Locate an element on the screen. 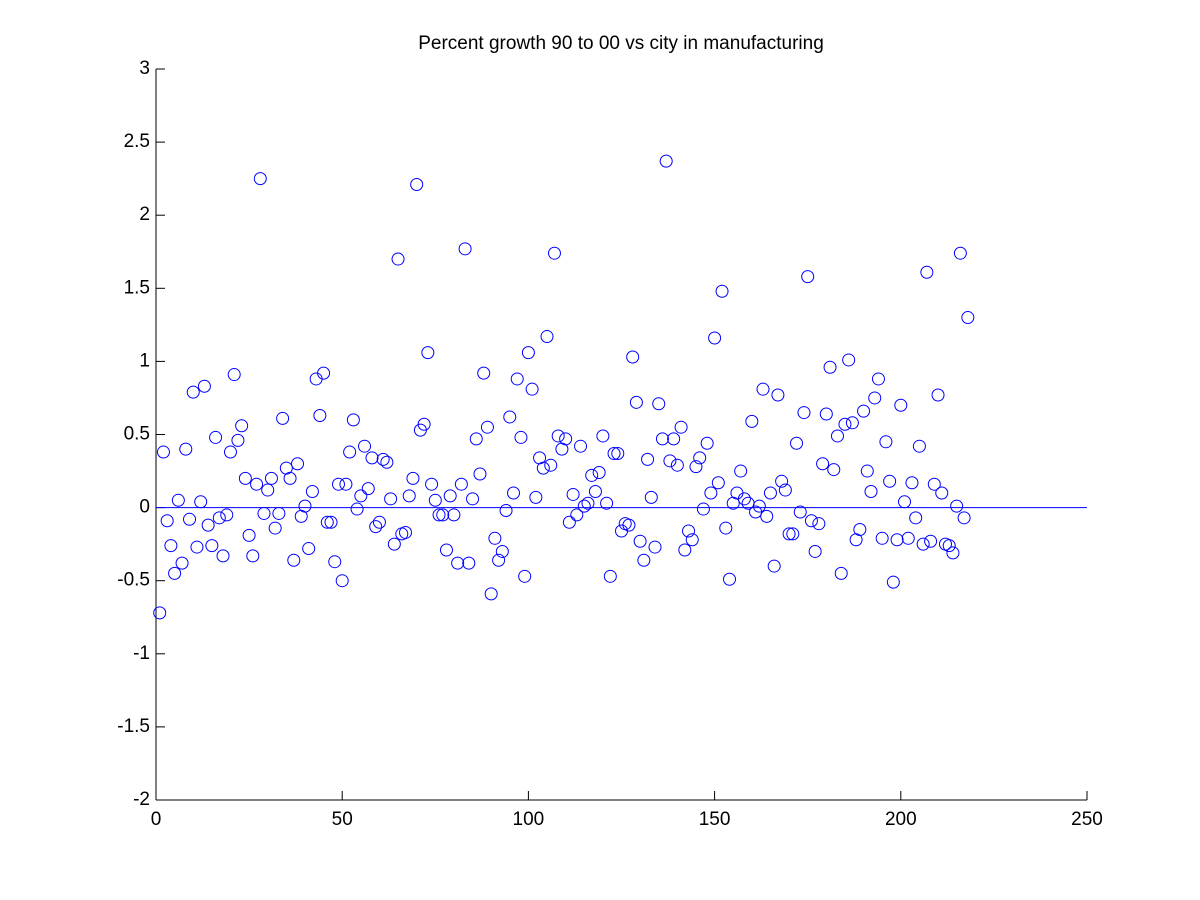 Image resolution: width=1200 pixels, height=900 pixels. x-tick-label: 200 is located at coordinates (901, 819).